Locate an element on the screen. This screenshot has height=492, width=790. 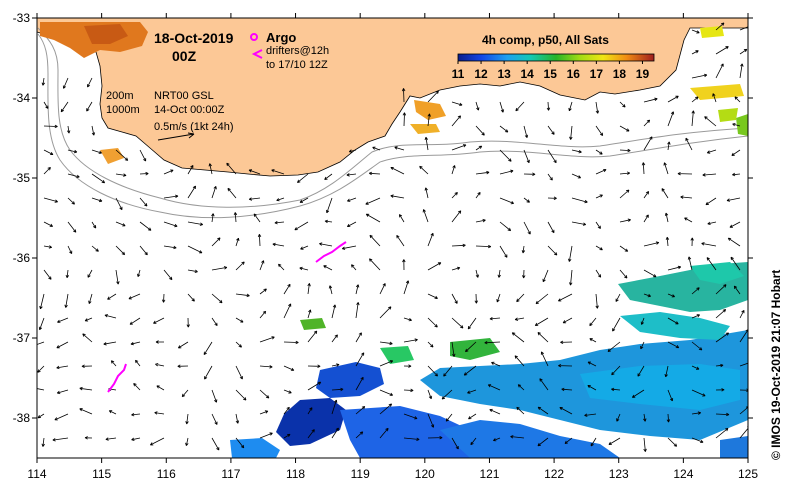
drifters-range: to 17/10 12Z is located at coordinates (297, 65).